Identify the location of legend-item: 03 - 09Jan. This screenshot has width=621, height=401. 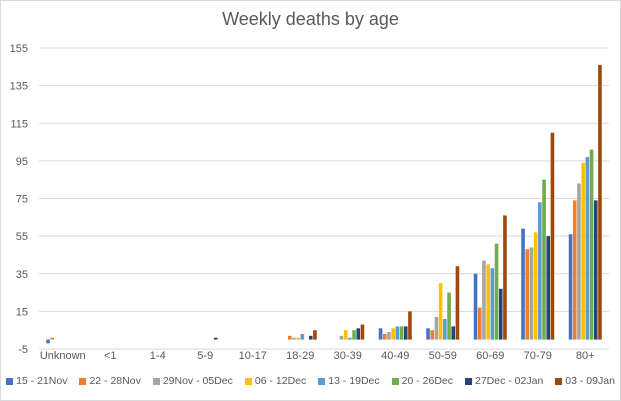
(585, 381).